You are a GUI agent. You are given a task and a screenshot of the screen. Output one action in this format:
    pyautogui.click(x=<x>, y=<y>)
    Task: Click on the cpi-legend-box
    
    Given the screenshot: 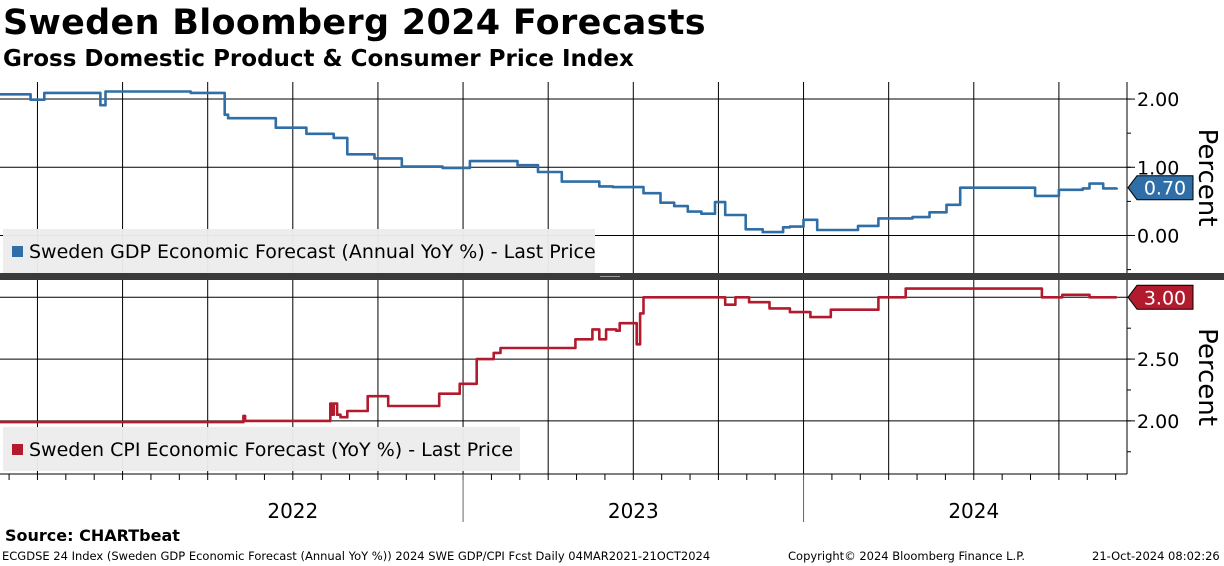 What is the action you would take?
    pyautogui.click(x=261, y=449)
    